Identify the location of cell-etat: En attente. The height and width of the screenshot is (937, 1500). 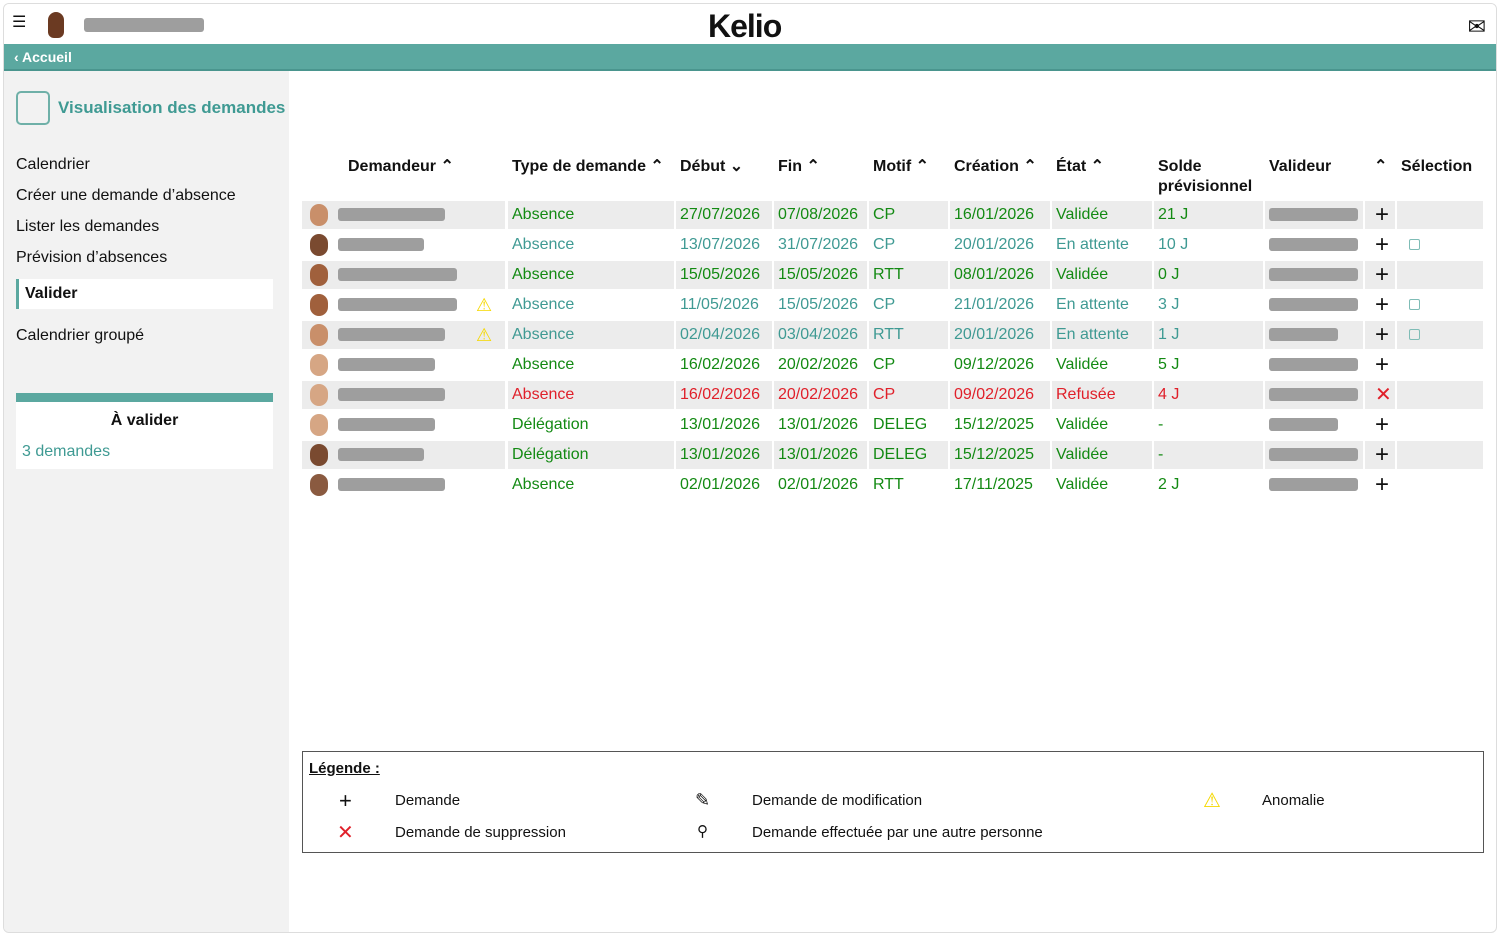
(1102, 335).